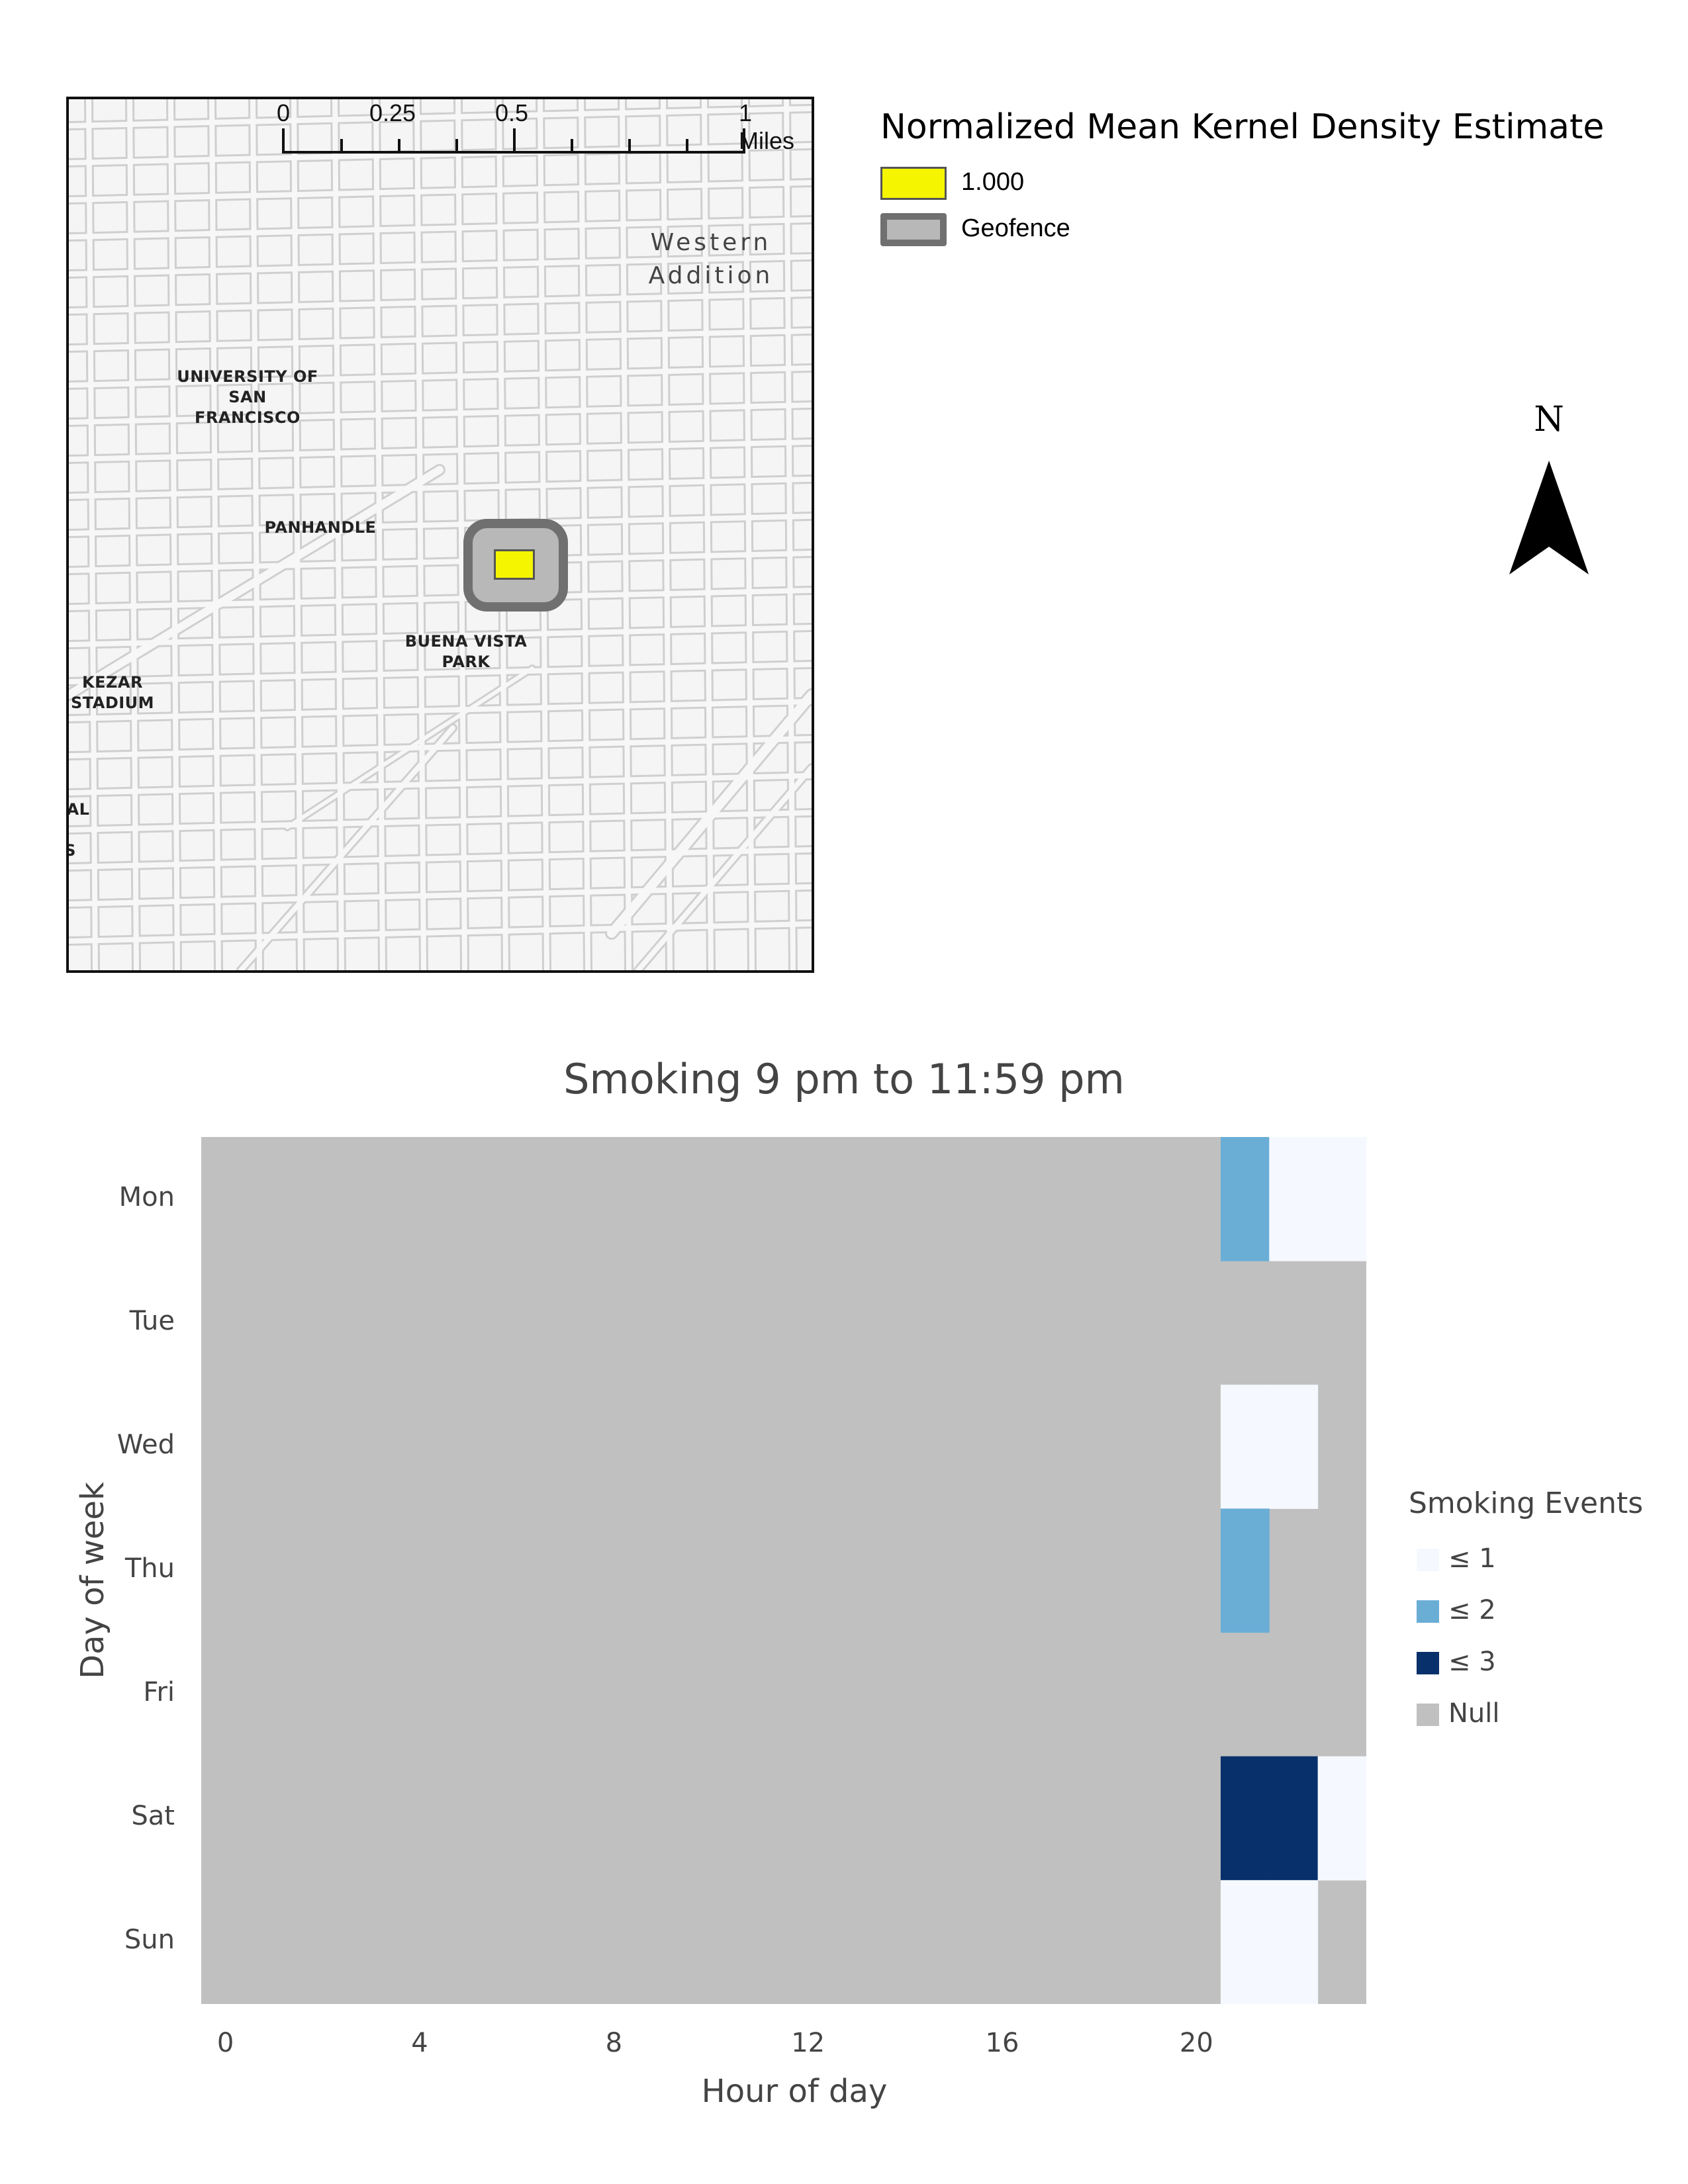 The width and height of the screenshot is (1688, 2184). I want to click on y-axis-label: Day of week, so click(92, 1581).